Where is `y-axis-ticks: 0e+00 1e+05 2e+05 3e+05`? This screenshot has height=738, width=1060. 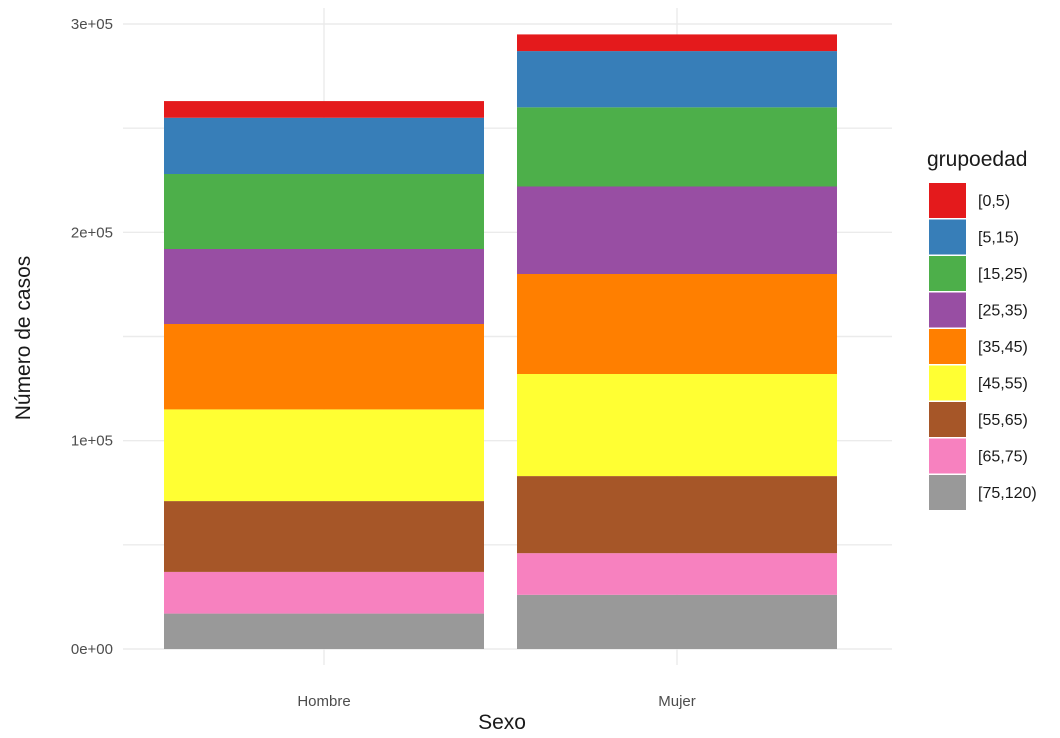
y-axis-ticks: 0e+00 1e+05 2e+05 3e+05 is located at coordinates (92, 337).